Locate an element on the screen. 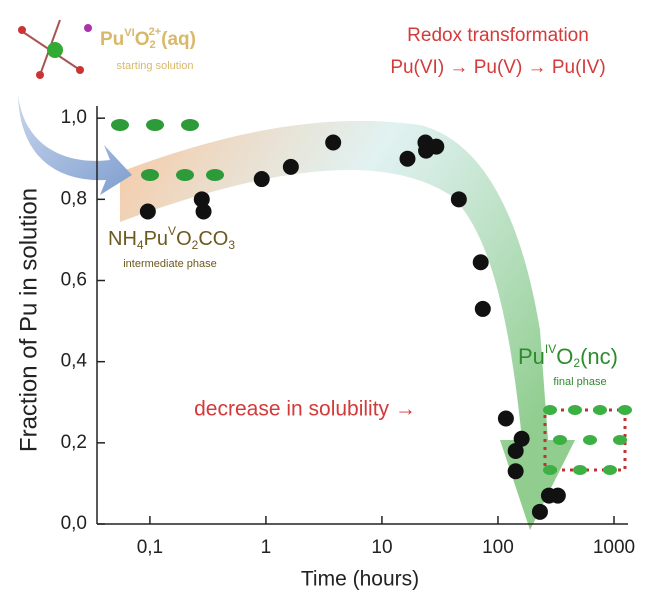 The image size is (646, 601). x-tick-label: 1000 is located at coordinates (614, 547).